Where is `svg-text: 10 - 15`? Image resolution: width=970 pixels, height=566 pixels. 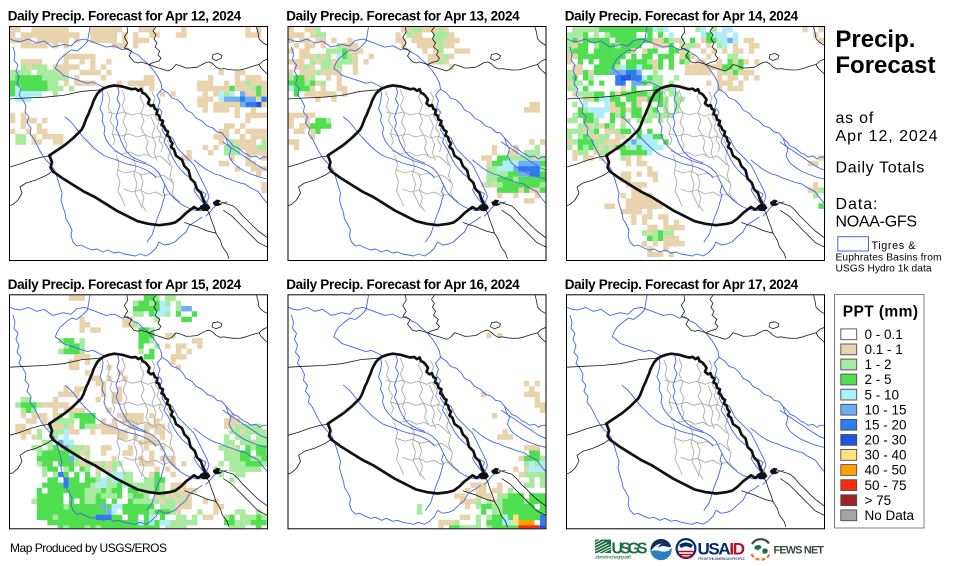
svg-text: 10 - 15 is located at coordinates (886, 409).